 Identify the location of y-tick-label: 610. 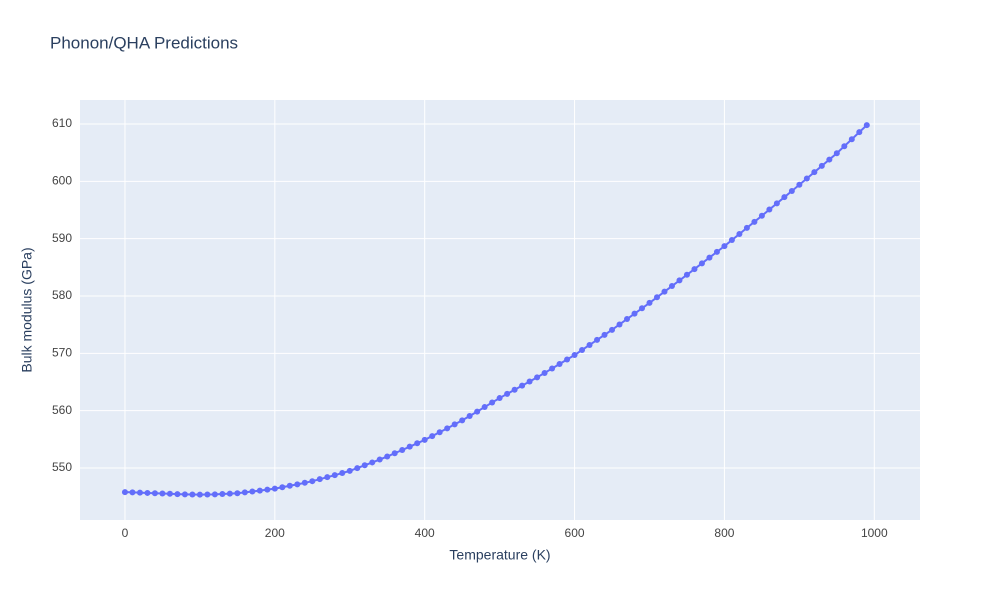
(62, 123).